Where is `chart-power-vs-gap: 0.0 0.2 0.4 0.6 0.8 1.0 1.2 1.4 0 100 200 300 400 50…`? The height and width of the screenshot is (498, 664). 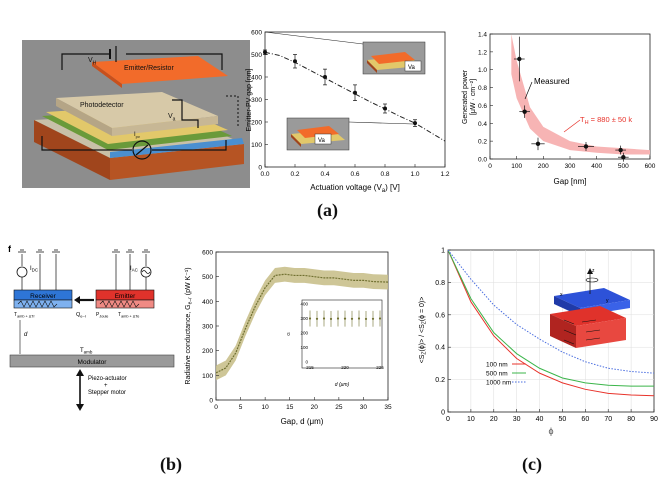
chart-power-vs-gap: 0.0 0.2 0.4 0.6 0.8 1.0 1.2 1.4 0 100 200 300 400 50… is located at coordinates (559, 109).